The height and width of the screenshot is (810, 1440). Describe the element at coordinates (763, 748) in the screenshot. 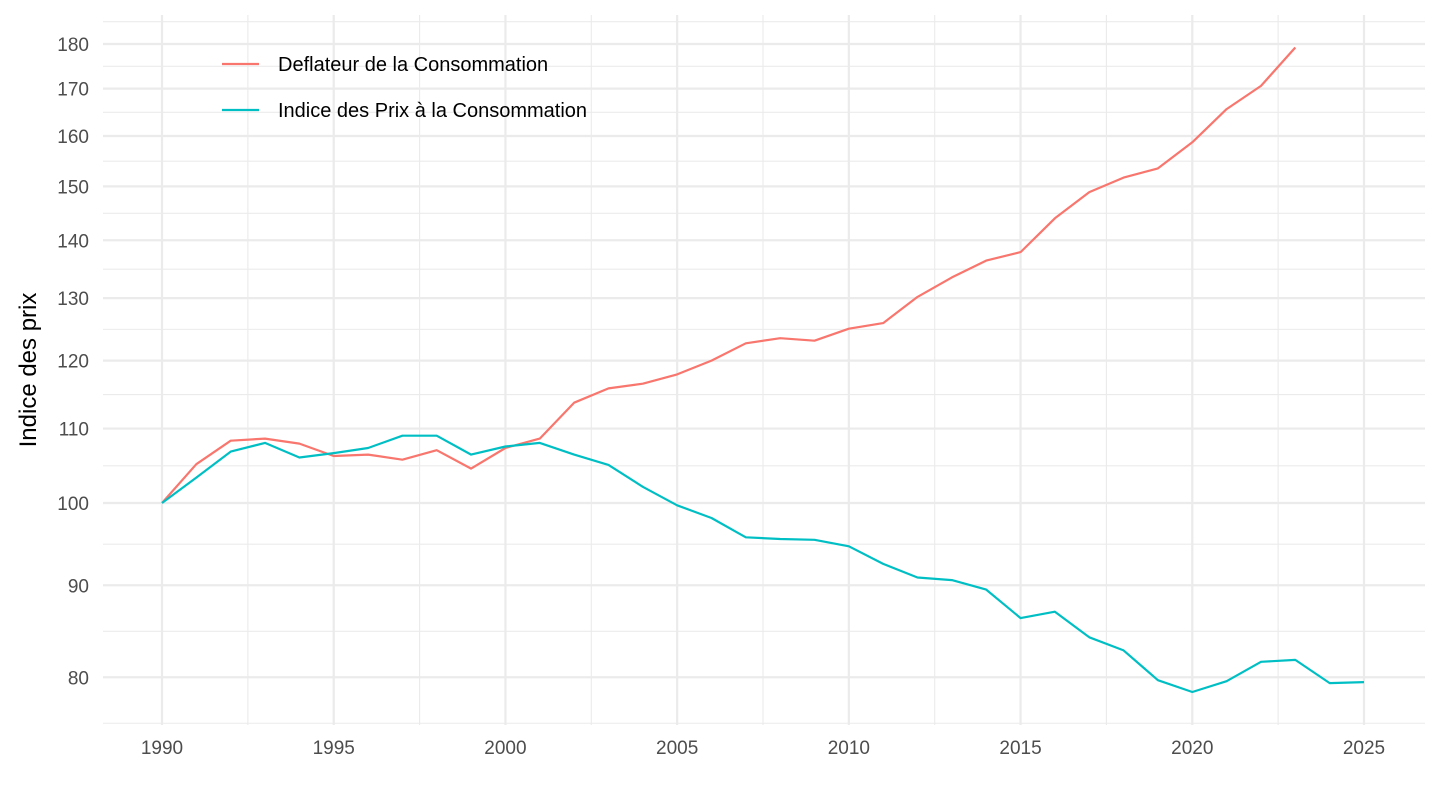

I see `x-axis-tick-labels: 1990 1995 2000 2005 2010 2015 2020 2025` at that location.